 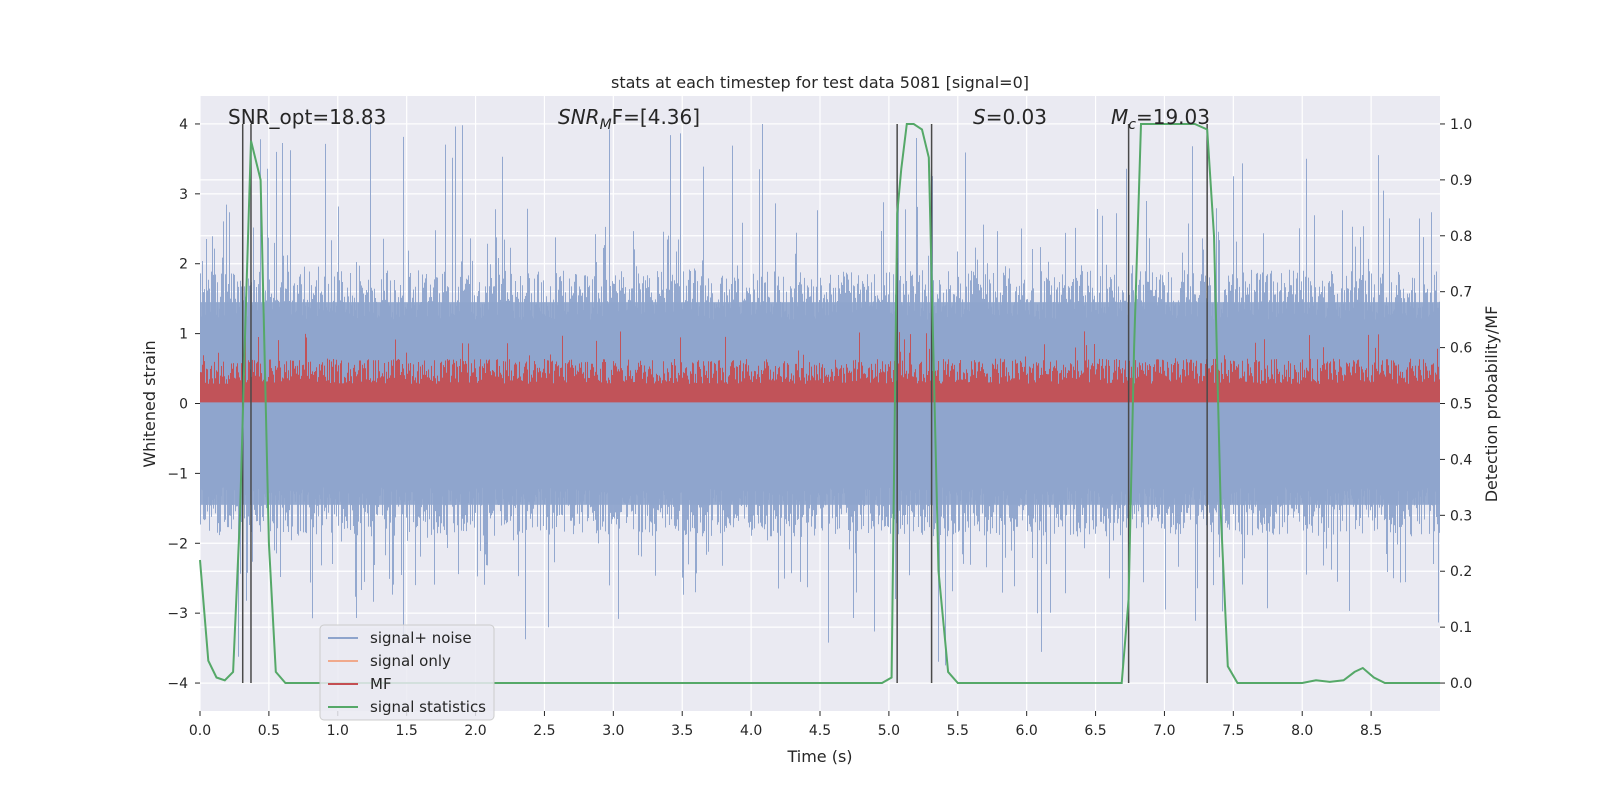 What do you see at coordinates (1461, 628) in the screenshot?
I see `y2-tick-label: 0.1` at bounding box center [1461, 628].